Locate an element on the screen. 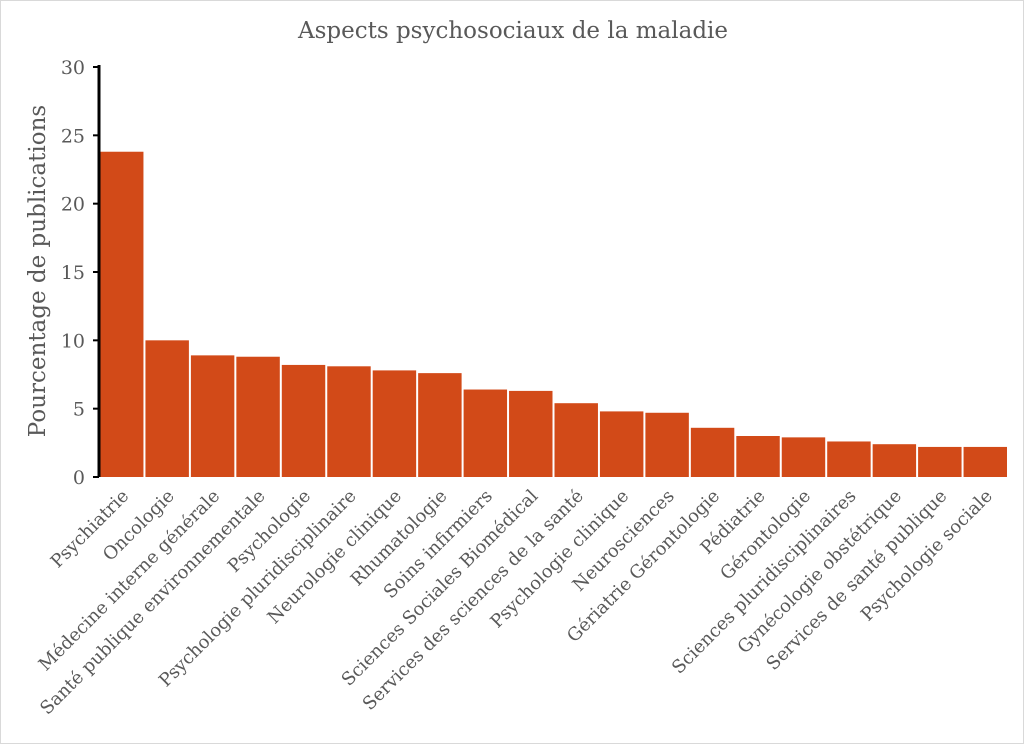 The height and width of the screenshot is (744, 1024). y-axis-ticks: 0 5 10 15 20 25 30 is located at coordinates (80, 273).